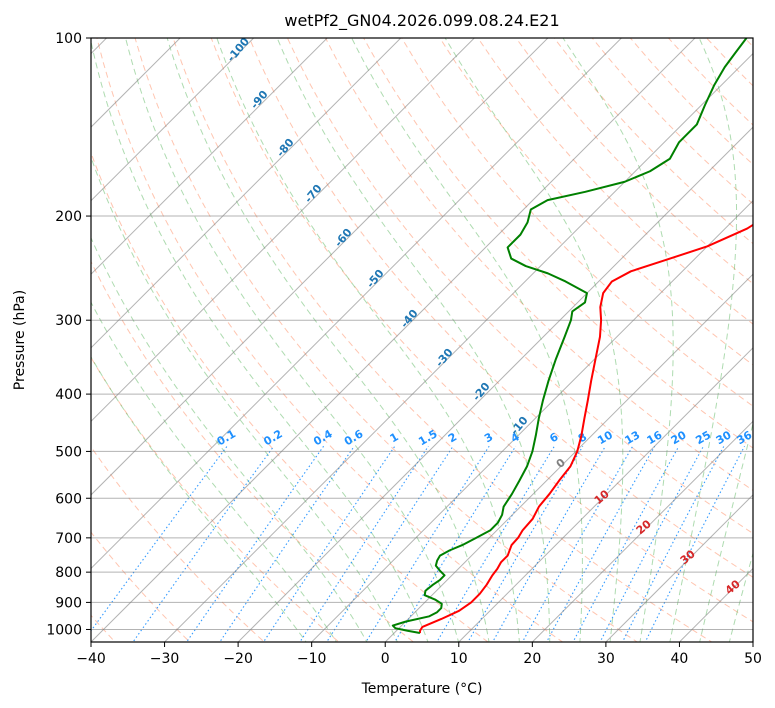 Image resolution: width=775 pixels, height=708 pixels. What do you see at coordinates (68, 499) in the screenshot?
I see `y-tick-label: 600` at bounding box center [68, 499].